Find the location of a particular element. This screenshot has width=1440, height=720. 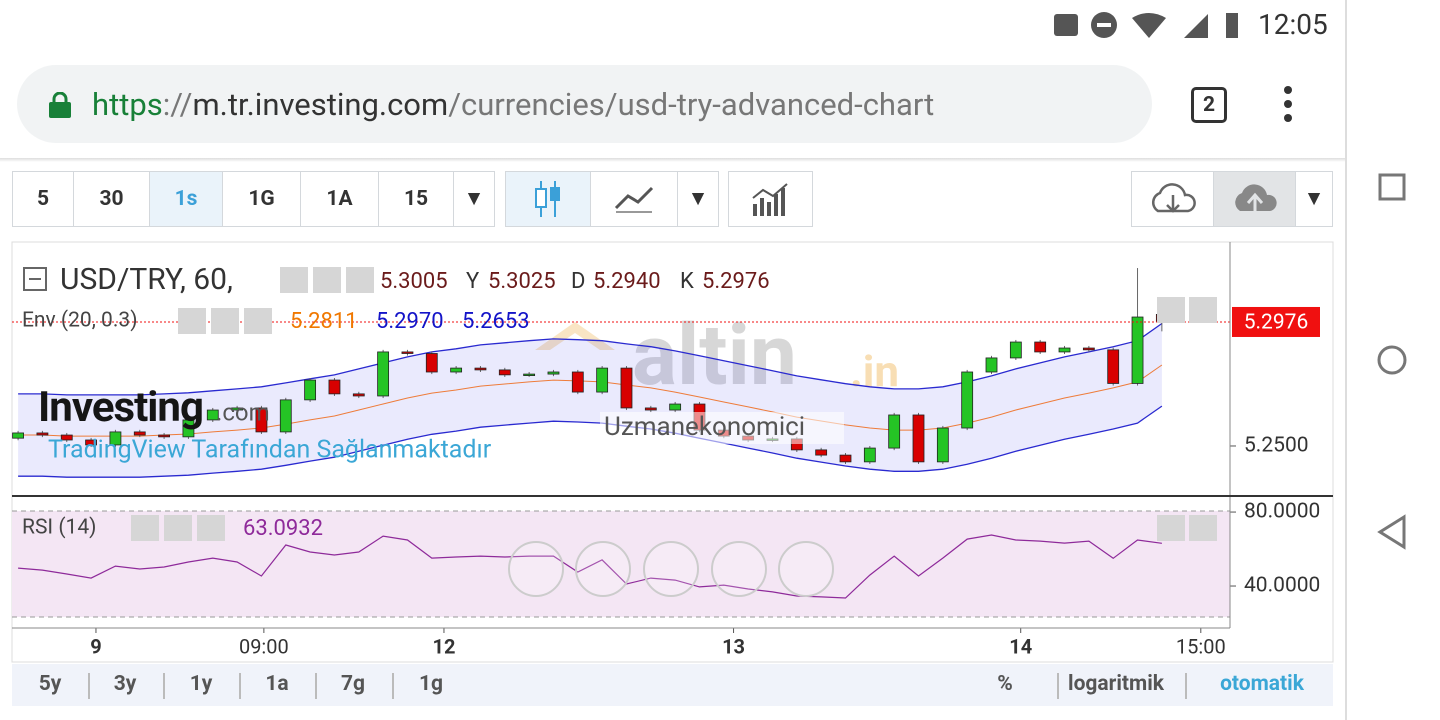

indicators-button is located at coordinates (770, 199).